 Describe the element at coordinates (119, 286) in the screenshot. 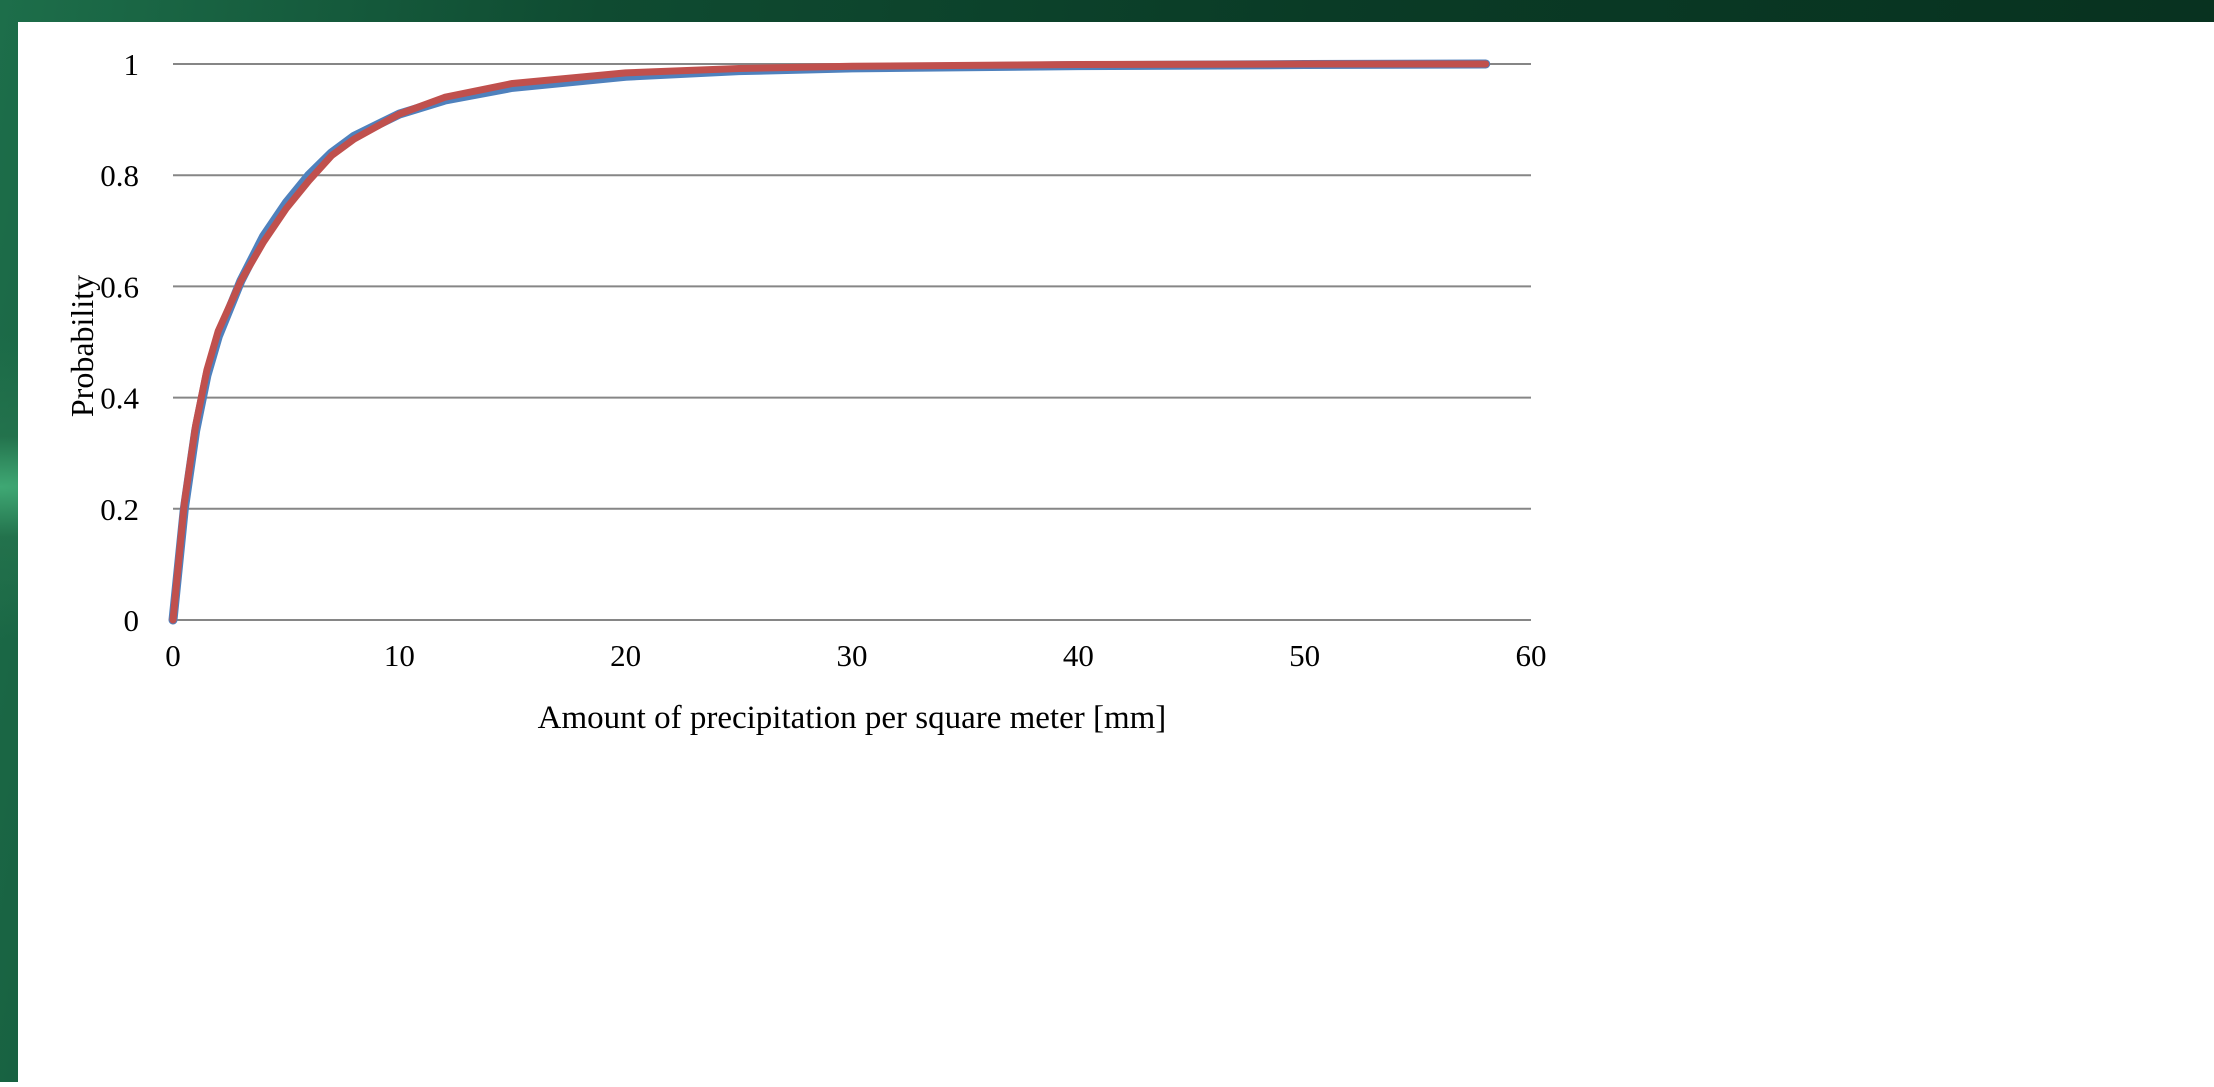

I see `y-tick-label: 0.6` at that location.